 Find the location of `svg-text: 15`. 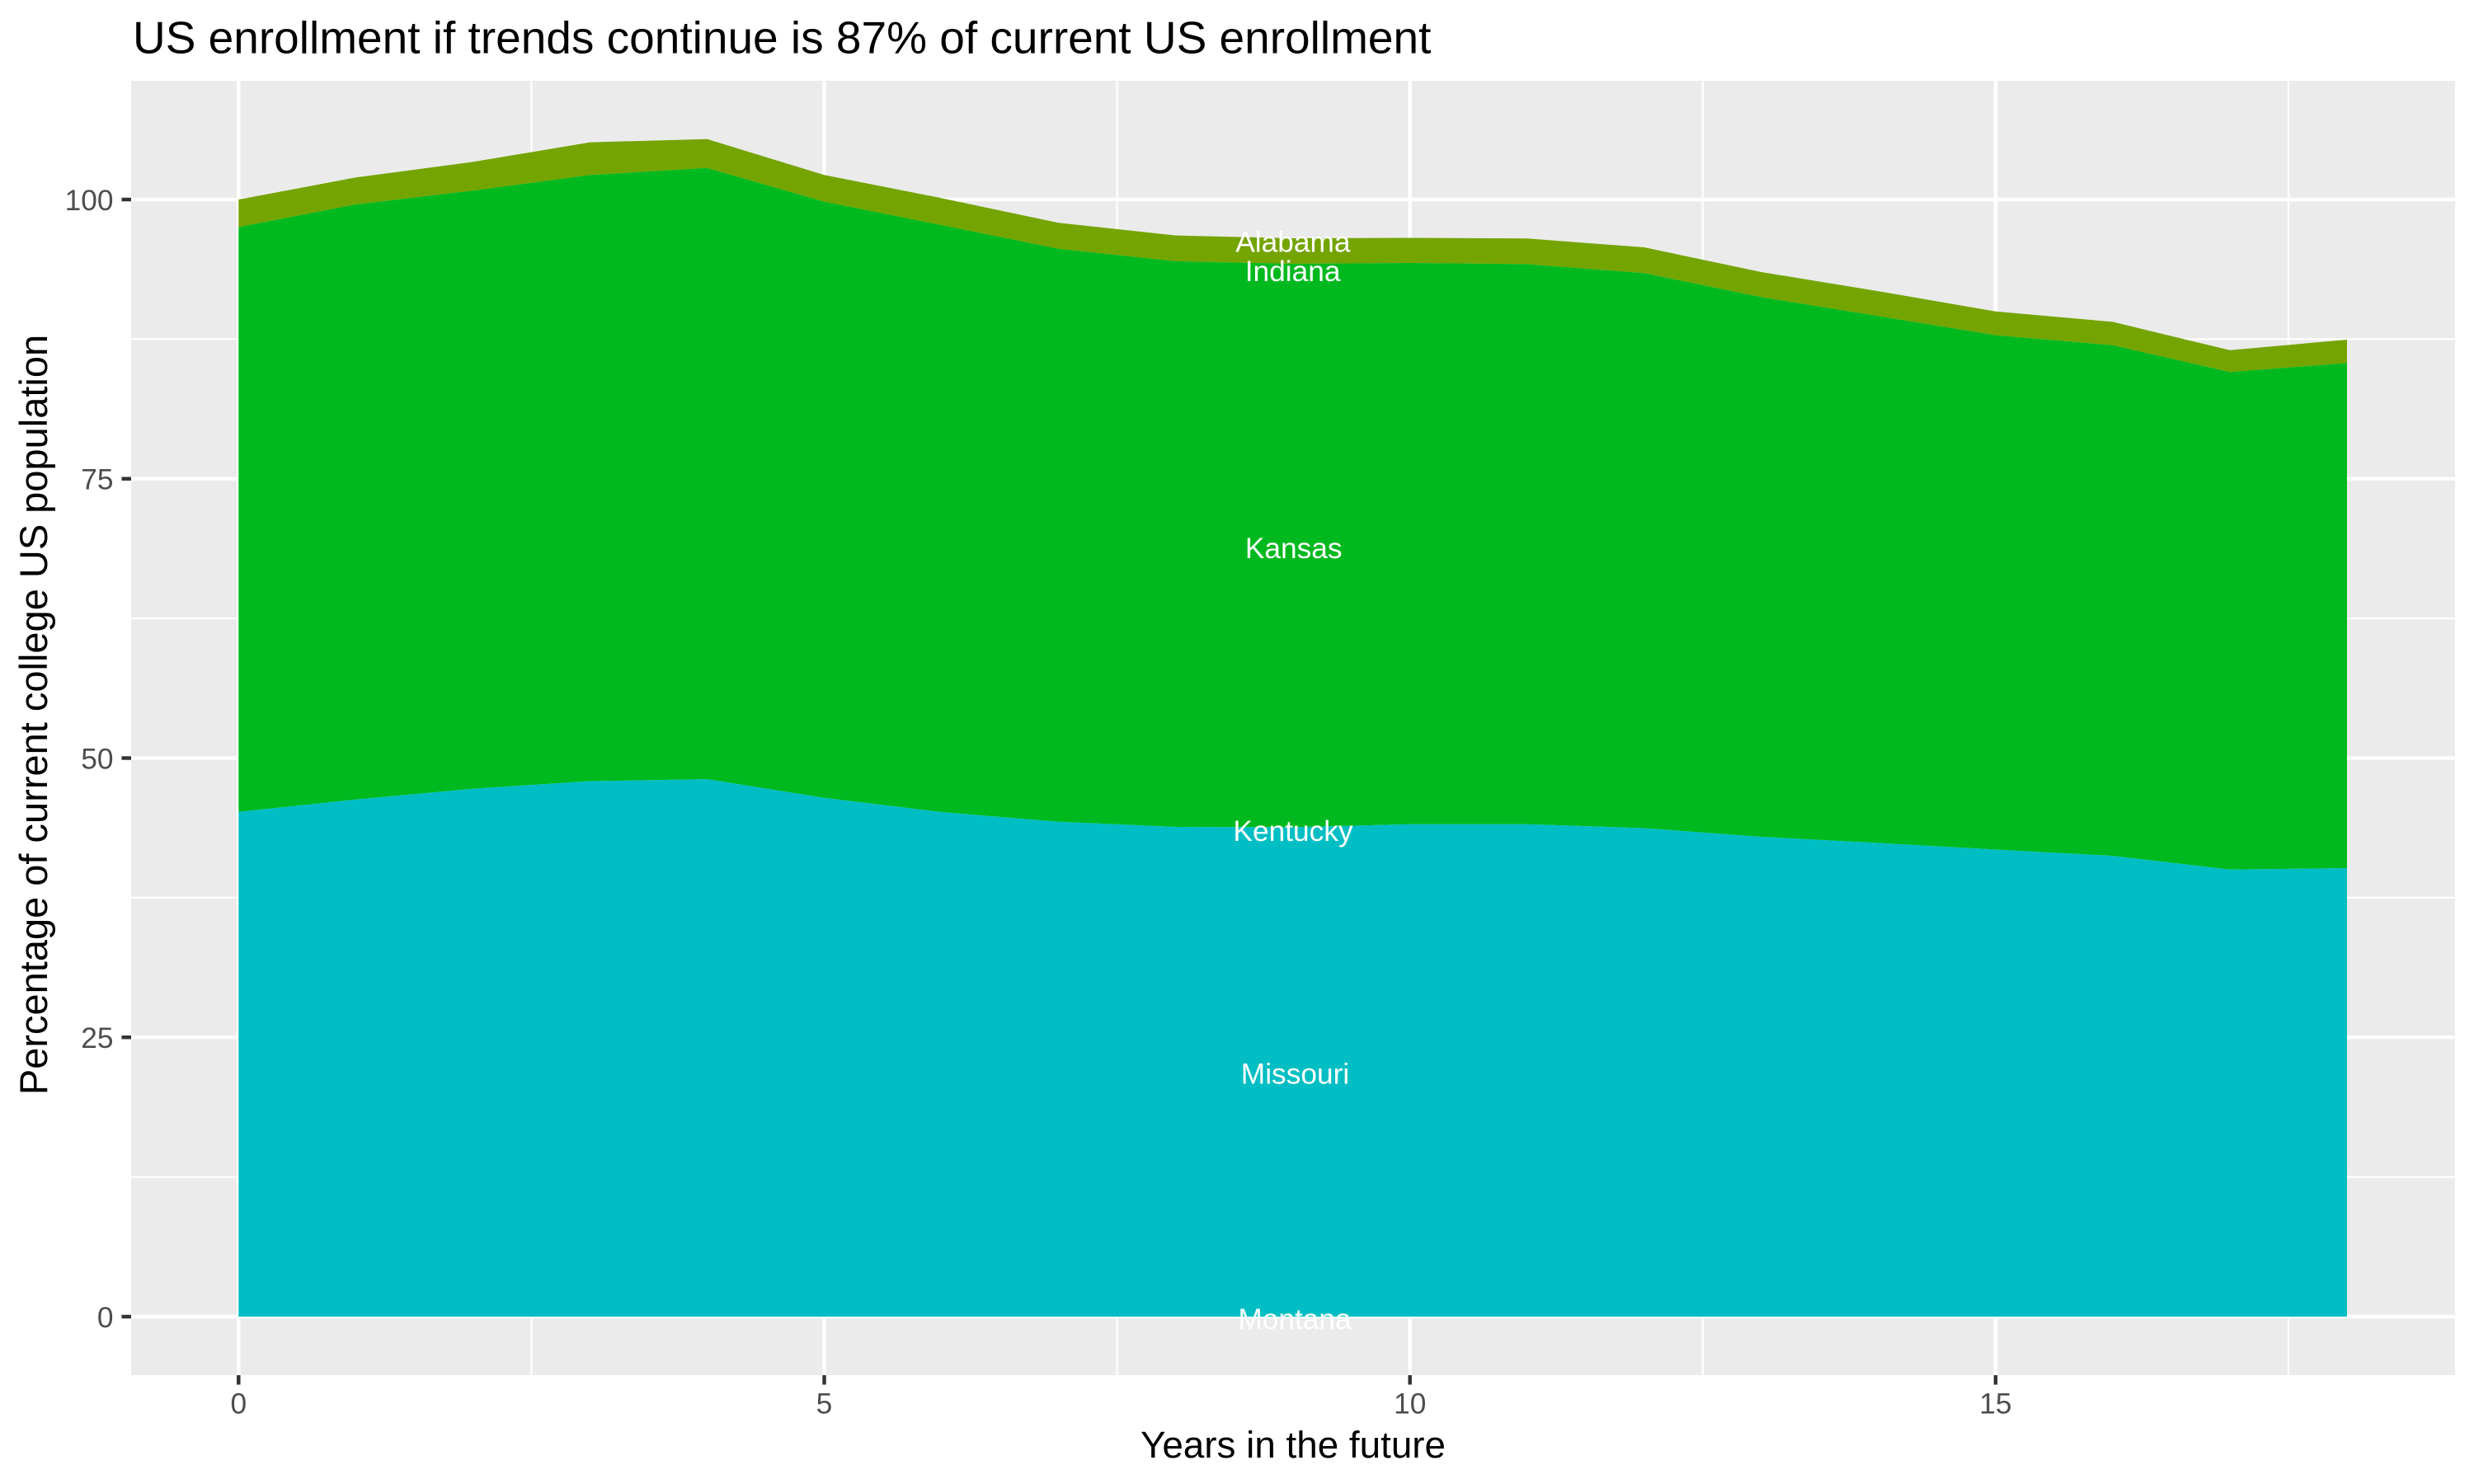

svg-text: 15 is located at coordinates (1995, 1404).